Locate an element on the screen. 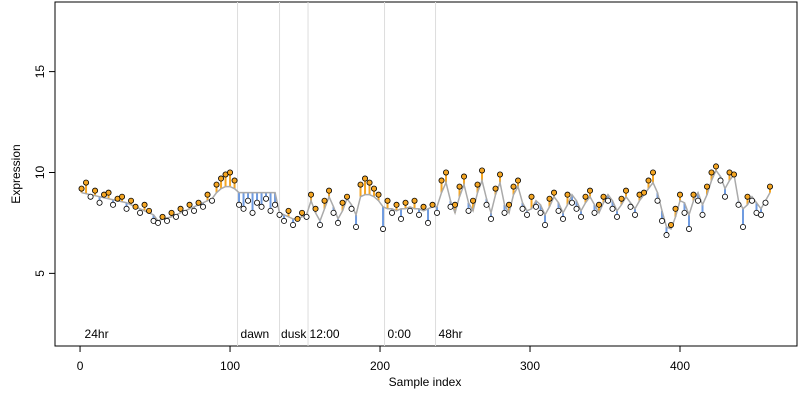  annotation: 0:00 is located at coordinates (400, 334).